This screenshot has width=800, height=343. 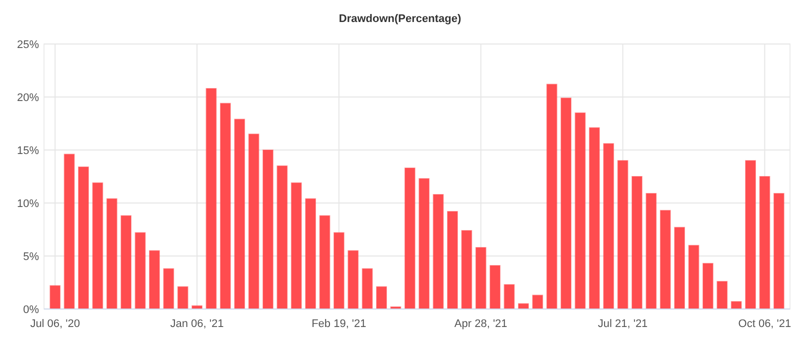 What do you see at coordinates (400, 19) in the screenshot?
I see `chart-title: Drawdown(Percentage)` at bounding box center [400, 19].